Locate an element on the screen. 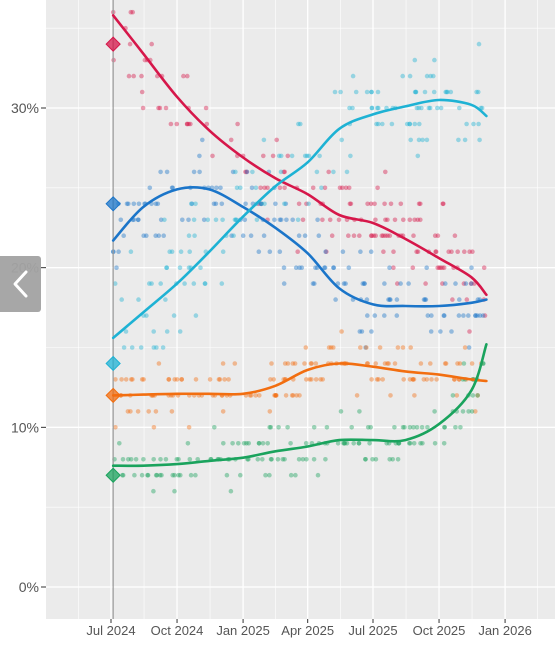 The image size is (555, 653). x-tick-label: Oct 2024 is located at coordinates (177, 630).